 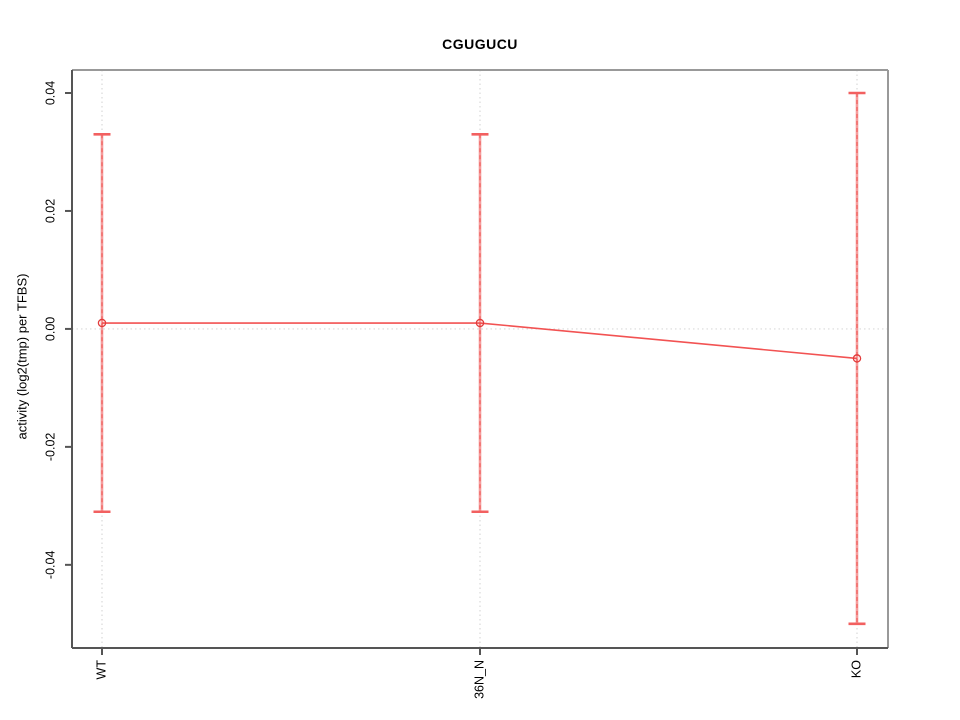 I want to click on y-tick-label: -0.02, so click(x=50, y=447).